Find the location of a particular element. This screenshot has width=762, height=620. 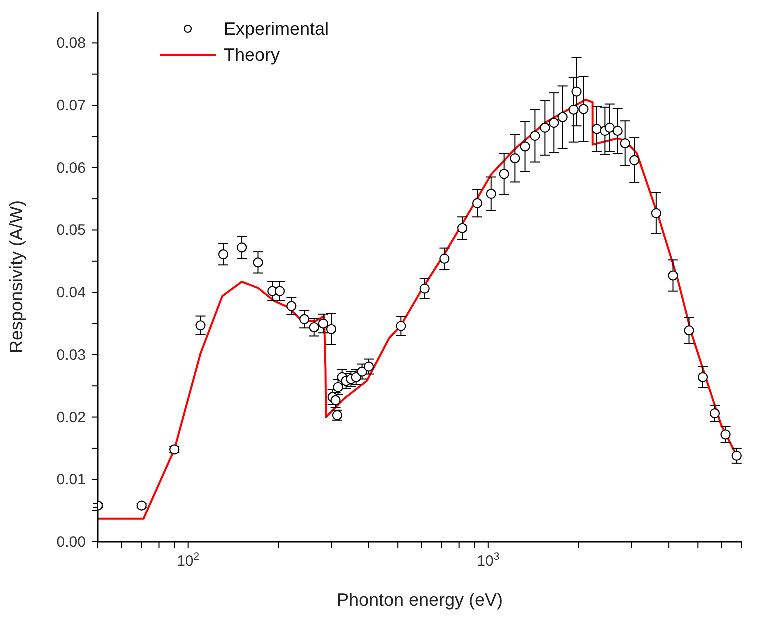

y-tick-label: 0.00 is located at coordinates (71, 542).